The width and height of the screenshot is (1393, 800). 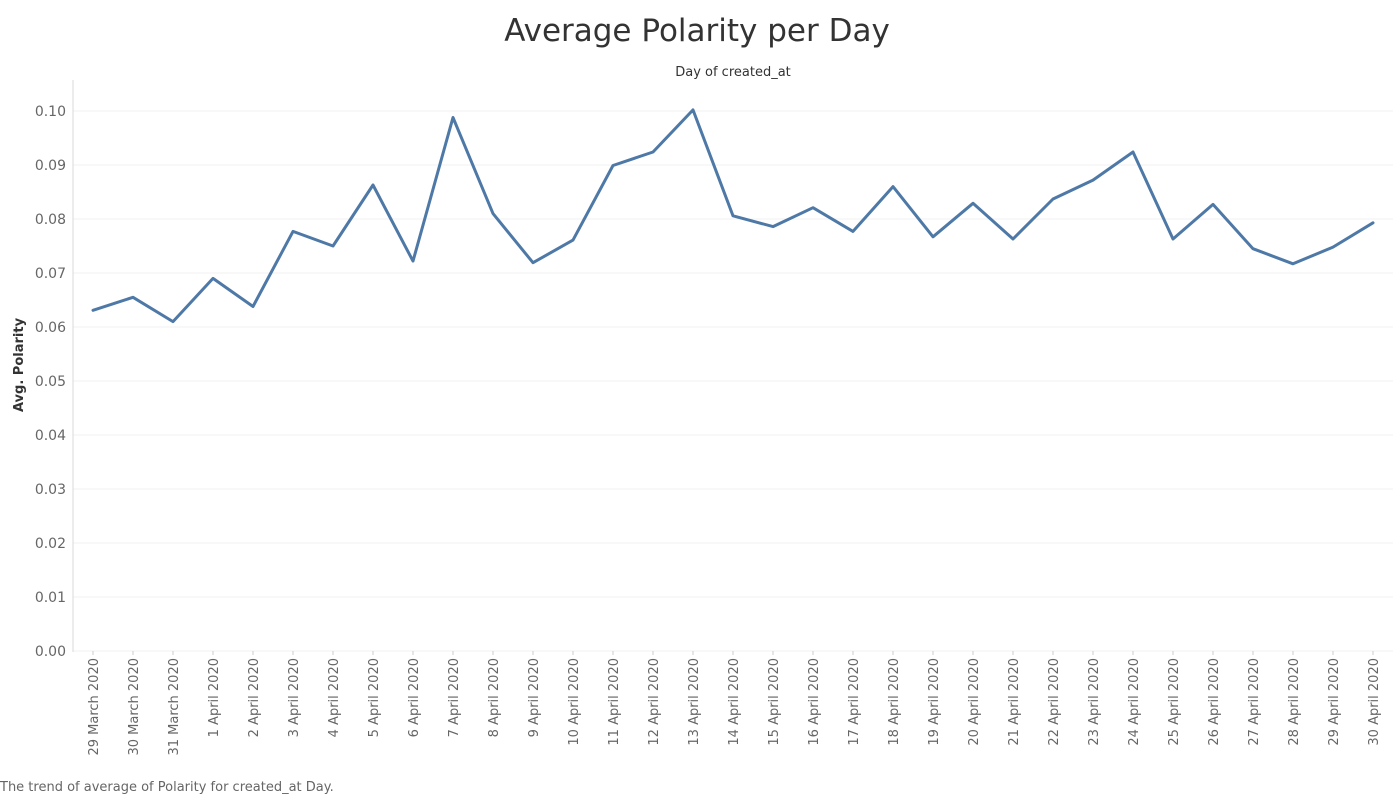 I want to click on x-tick-label: 7 April 2020, so click(x=454, y=697).